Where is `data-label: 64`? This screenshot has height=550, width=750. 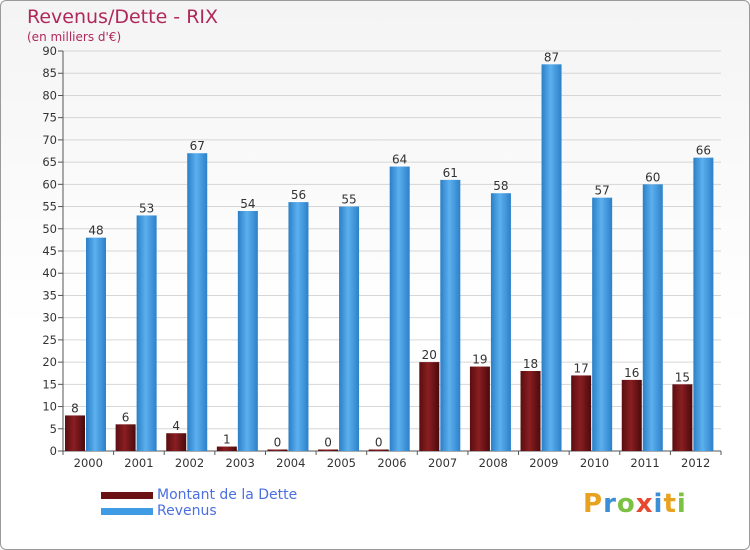 data-label: 64 is located at coordinates (399, 160).